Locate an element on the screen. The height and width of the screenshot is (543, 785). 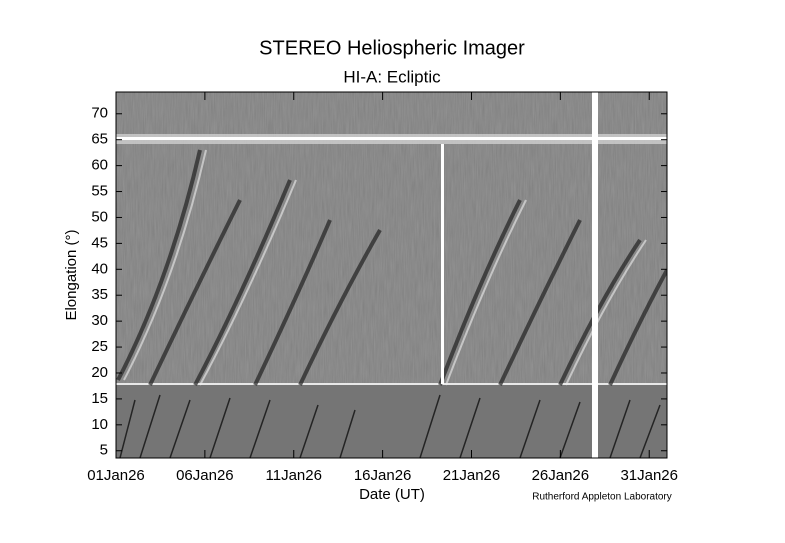
x-tick-label: 31Jan26 is located at coordinates (649, 475).